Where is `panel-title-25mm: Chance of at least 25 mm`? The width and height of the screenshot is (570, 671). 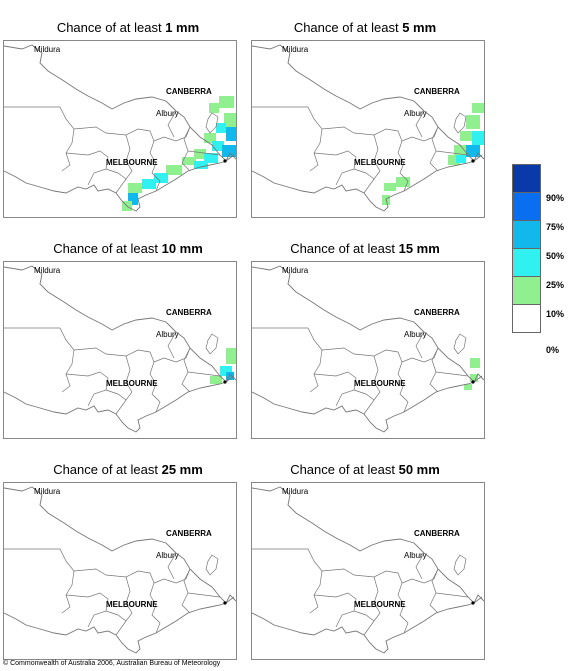 panel-title-25mm: Chance of at least 25 mm is located at coordinates (128, 469).